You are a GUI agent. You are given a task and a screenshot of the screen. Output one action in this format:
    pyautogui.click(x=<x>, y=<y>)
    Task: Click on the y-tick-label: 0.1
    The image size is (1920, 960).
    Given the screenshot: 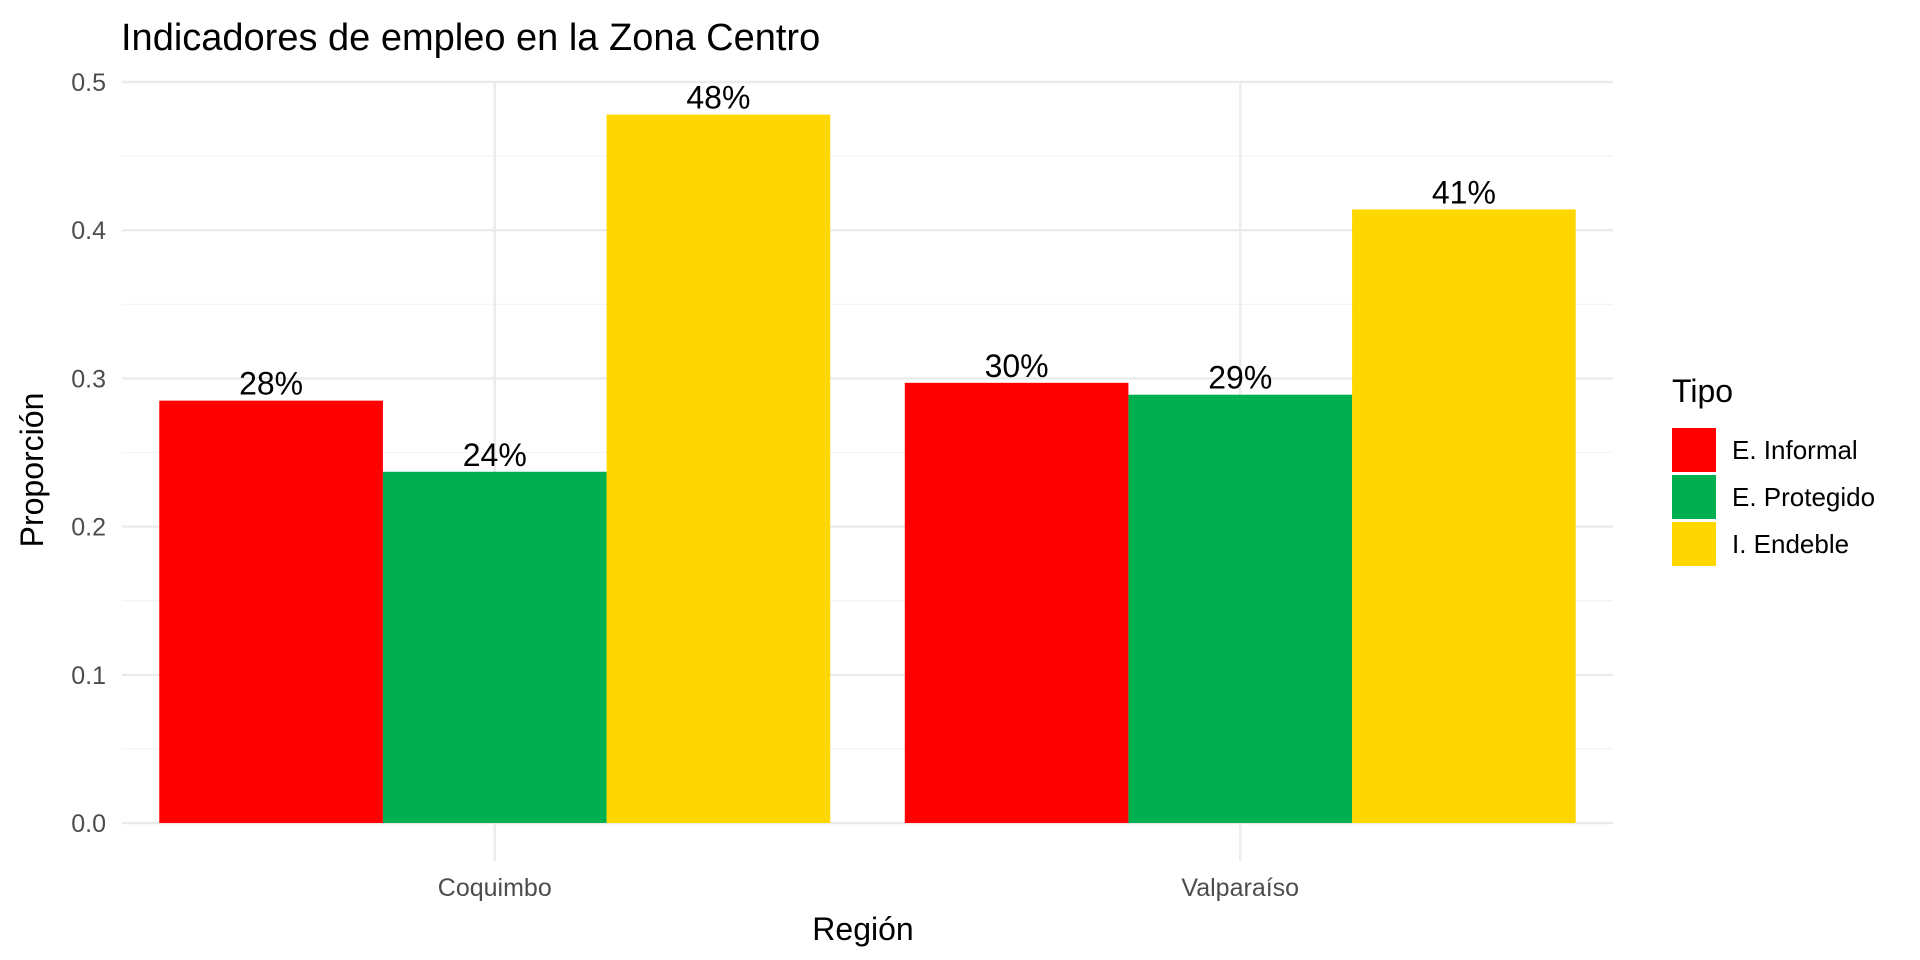 What is the action you would take?
    pyautogui.click(x=88, y=676)
    